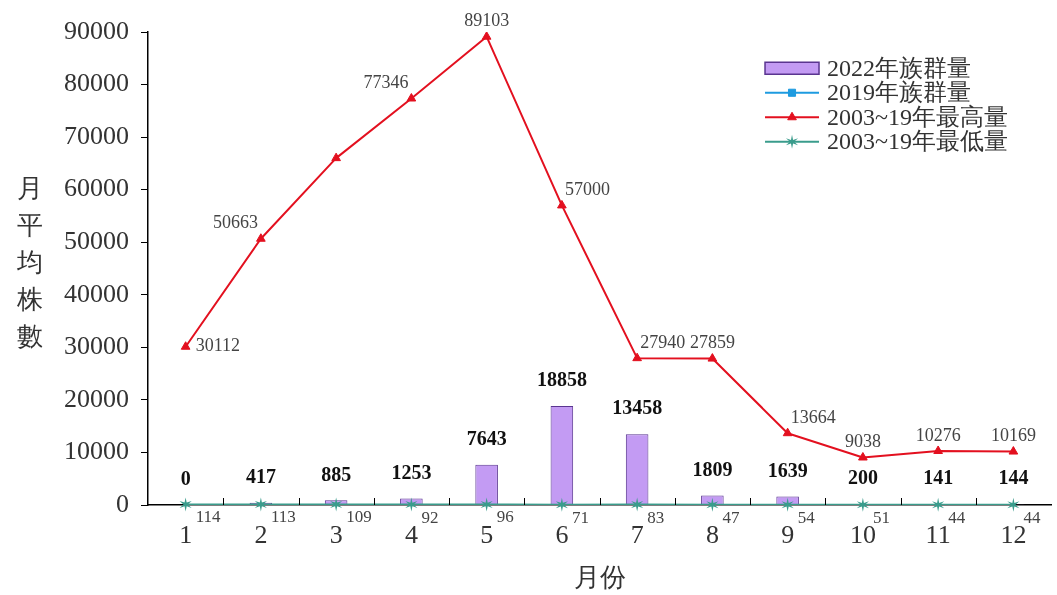 The width and height of the screenshot is (1057, 595). Describe the element at coordinates (336, 473) in the screenshot. I see `data-label: 885` at that location.